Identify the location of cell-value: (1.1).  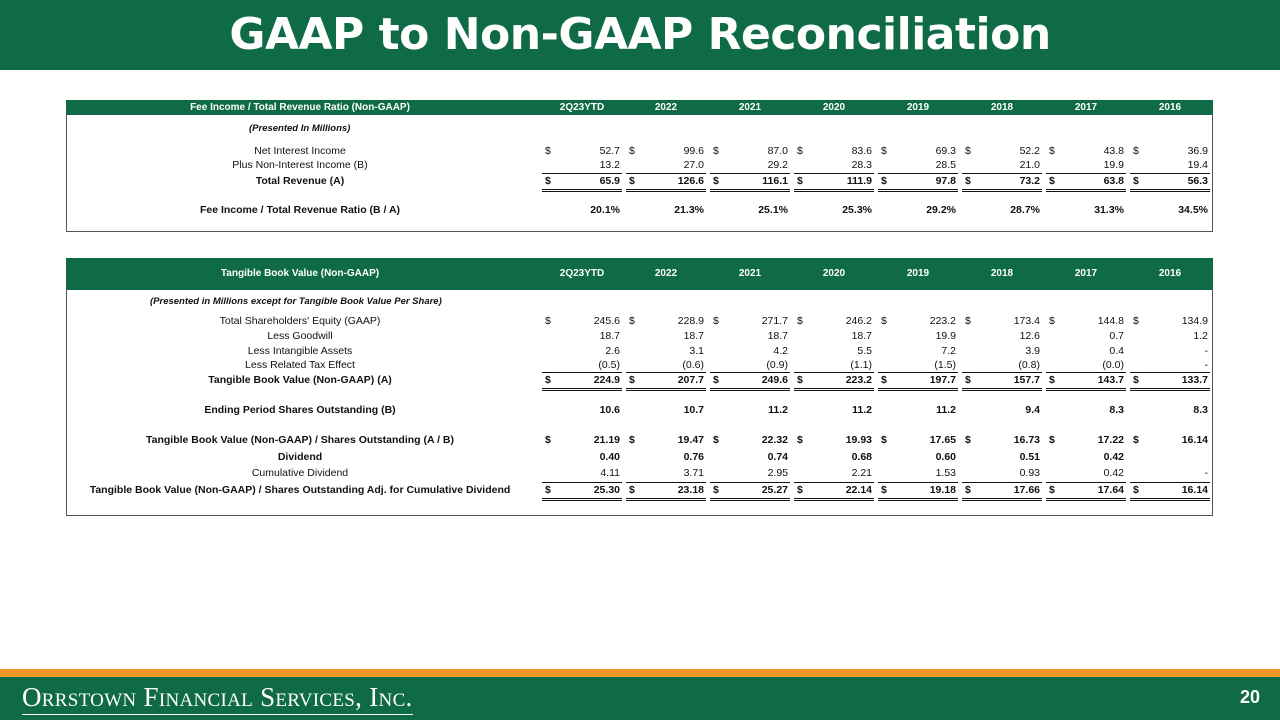
(861, 365).